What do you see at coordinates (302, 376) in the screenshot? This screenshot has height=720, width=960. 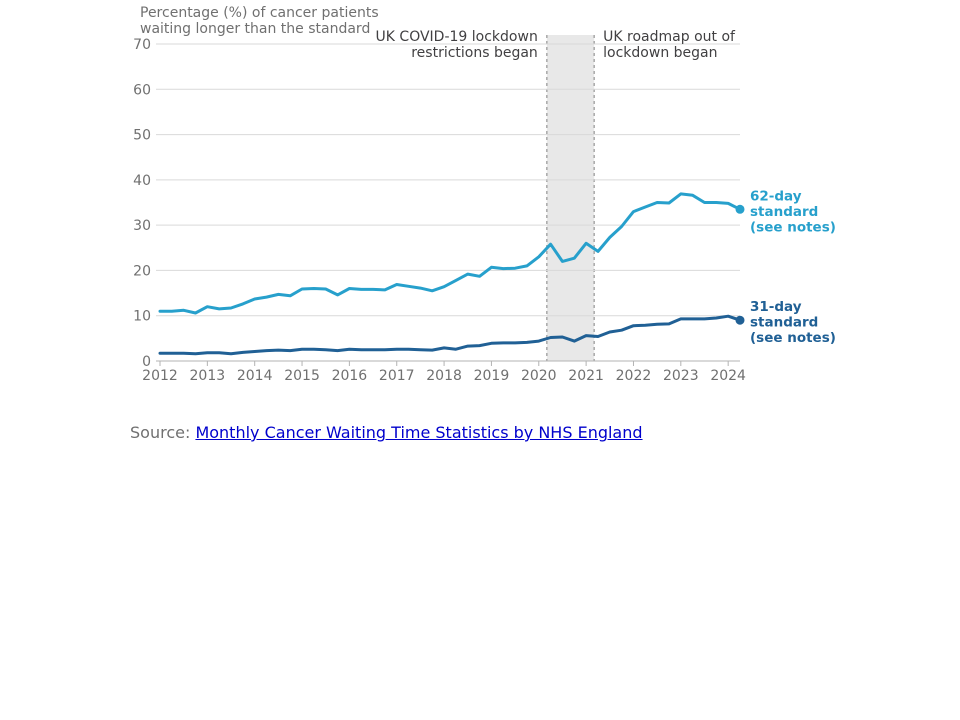 I see `x-tick-label: 2015` at bounding box center [302, 376].